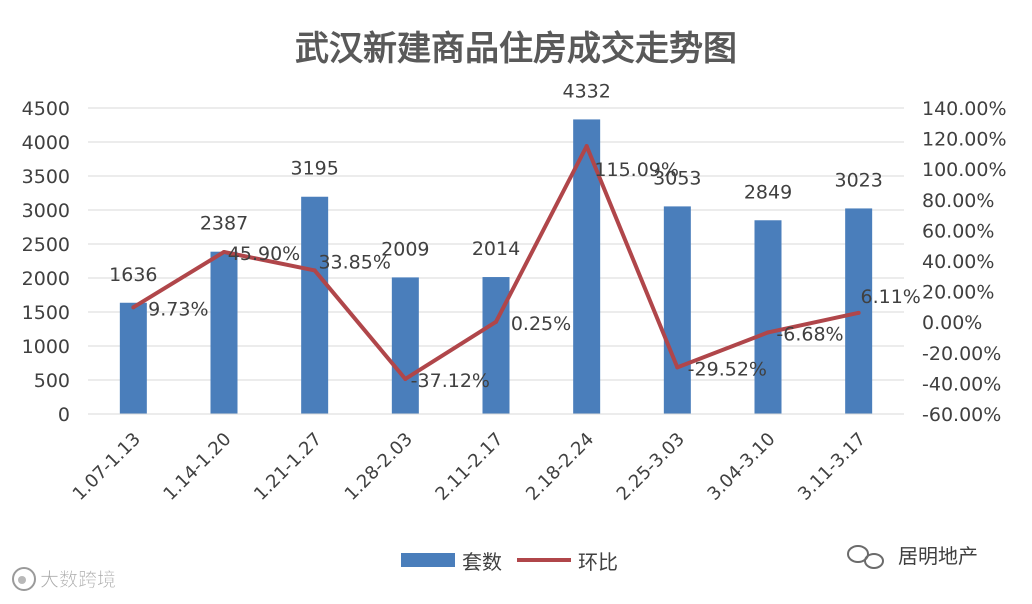  Describe the element at coordinates (938, 556) in the screenshot. I see `watermark-right-text: 居明地产` at that location.